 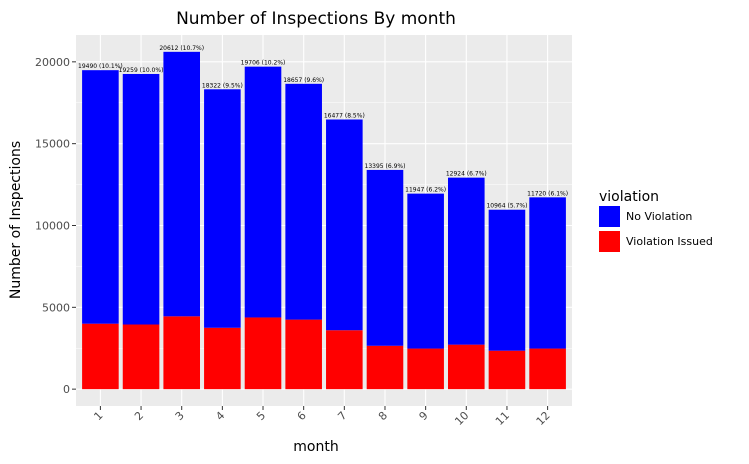 What do you see at coordinates (609, 216) in the screenshot?
I see `legend-swatch-no-violation` at bounding box center [609, 216].